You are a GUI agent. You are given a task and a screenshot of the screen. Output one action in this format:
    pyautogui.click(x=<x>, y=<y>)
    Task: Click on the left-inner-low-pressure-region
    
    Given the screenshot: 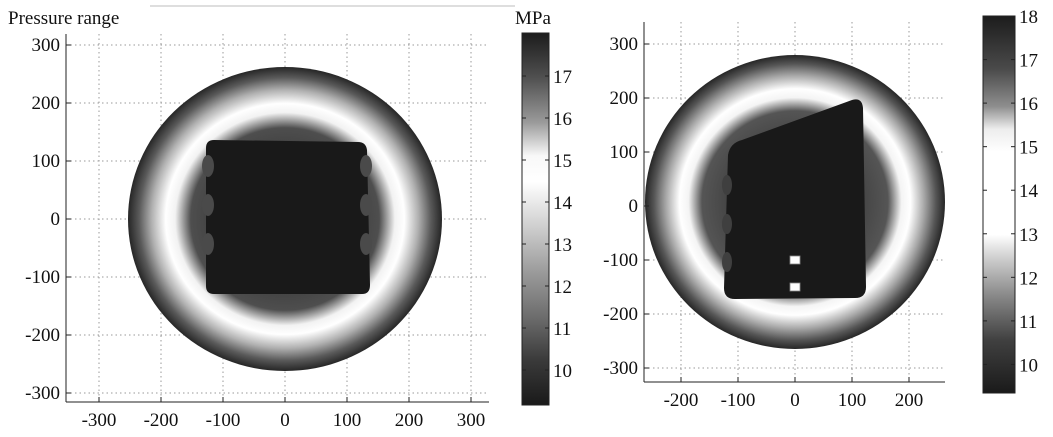 What is the action you would take?
    pyautogui.click(x=288, y=217)
    